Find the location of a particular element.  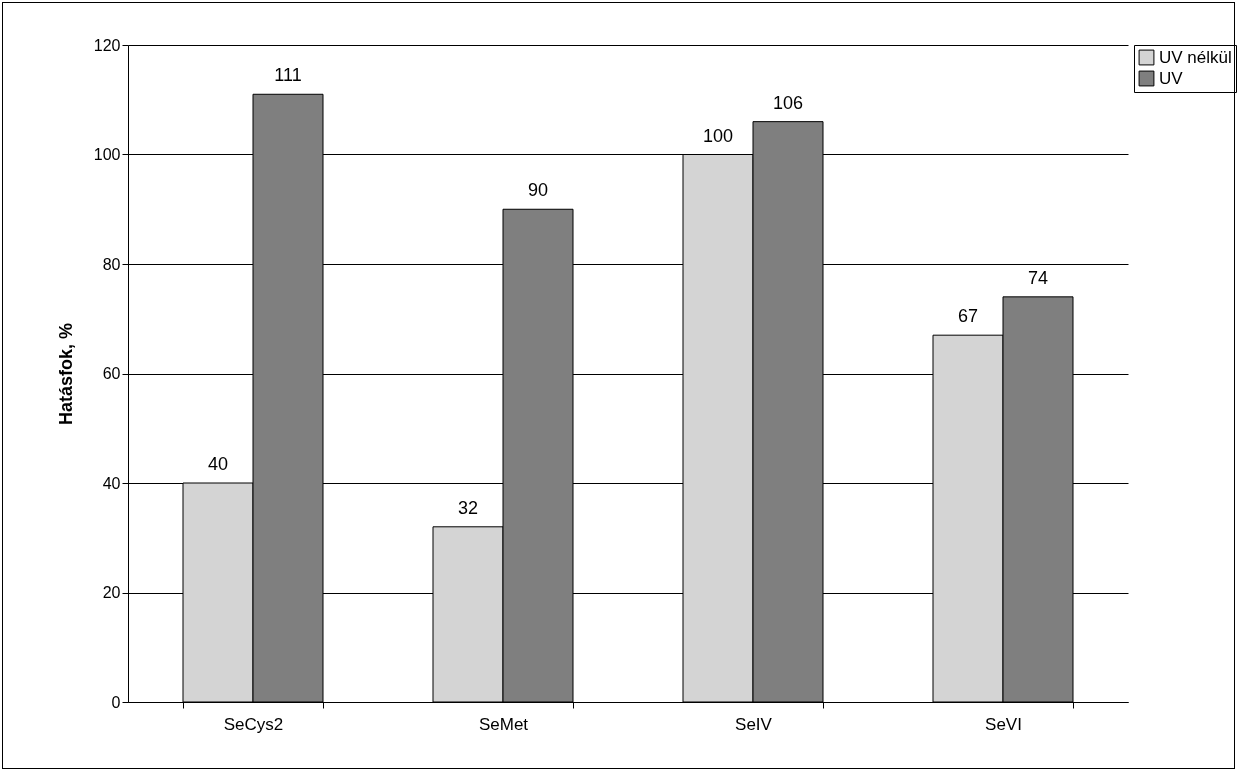

data-label: 100 is located at coordinates (718, 135).